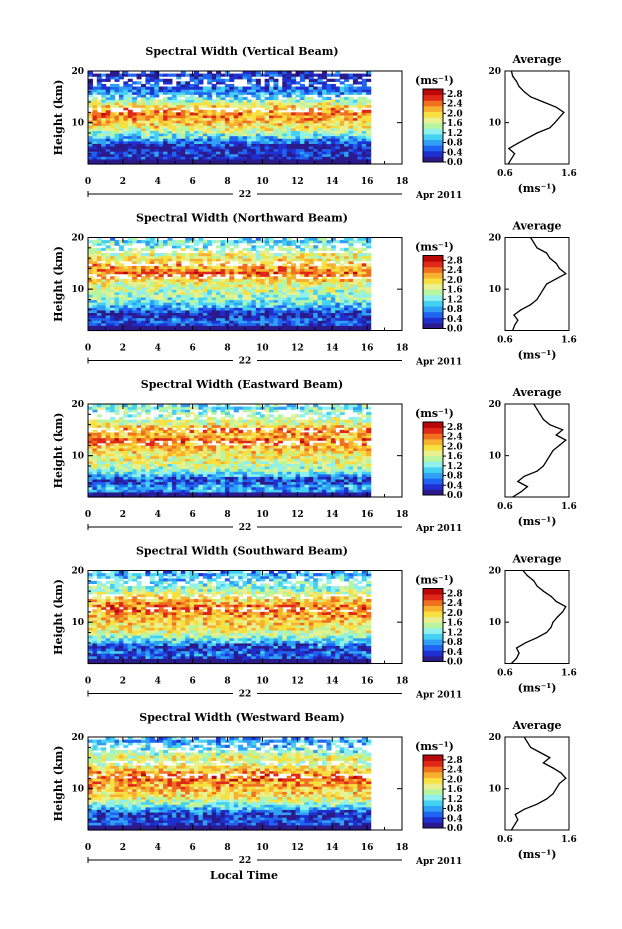 The width and height of the screenshot is (622, 929). What do you see at coordinates (245, 195) in the screenshot?
I see `day-label: 22` at bounding box center [245, 195].